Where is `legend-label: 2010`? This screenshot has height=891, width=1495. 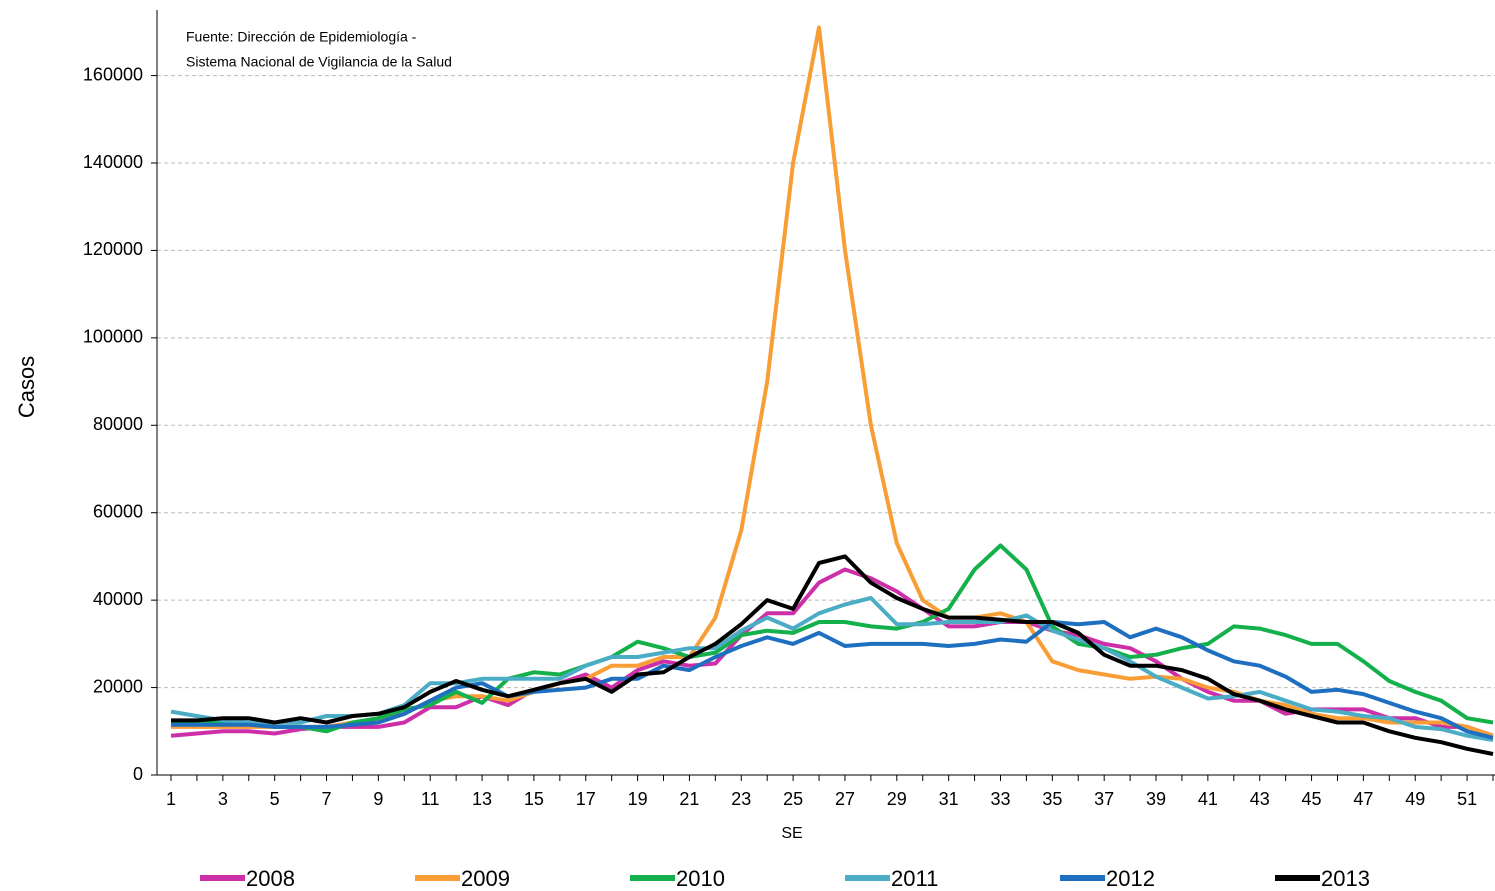 legend-label: 2010 is located at coordinates (700, 878).